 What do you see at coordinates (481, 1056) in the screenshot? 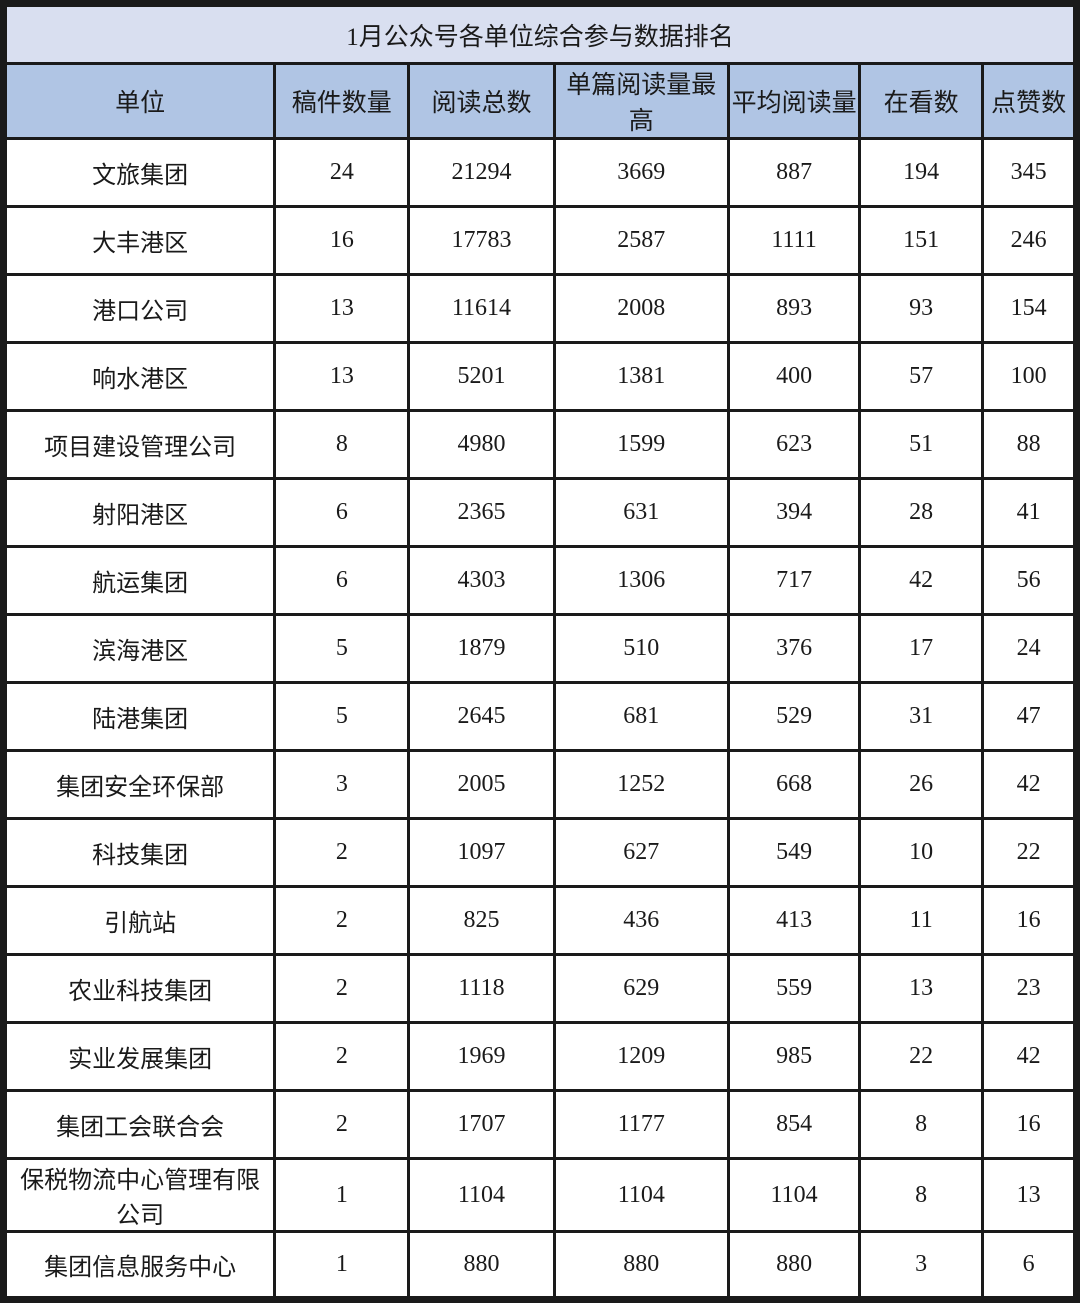
I see `total-reads-cell: 1969` at bounding box center [481, 1056].